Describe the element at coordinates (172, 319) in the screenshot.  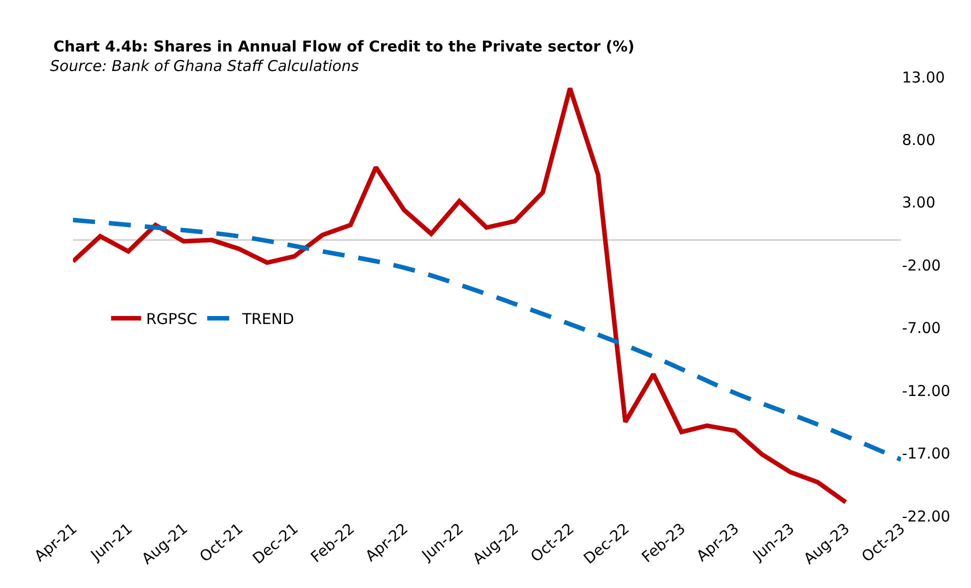
I see `legend-label: RGPSC` at that location.